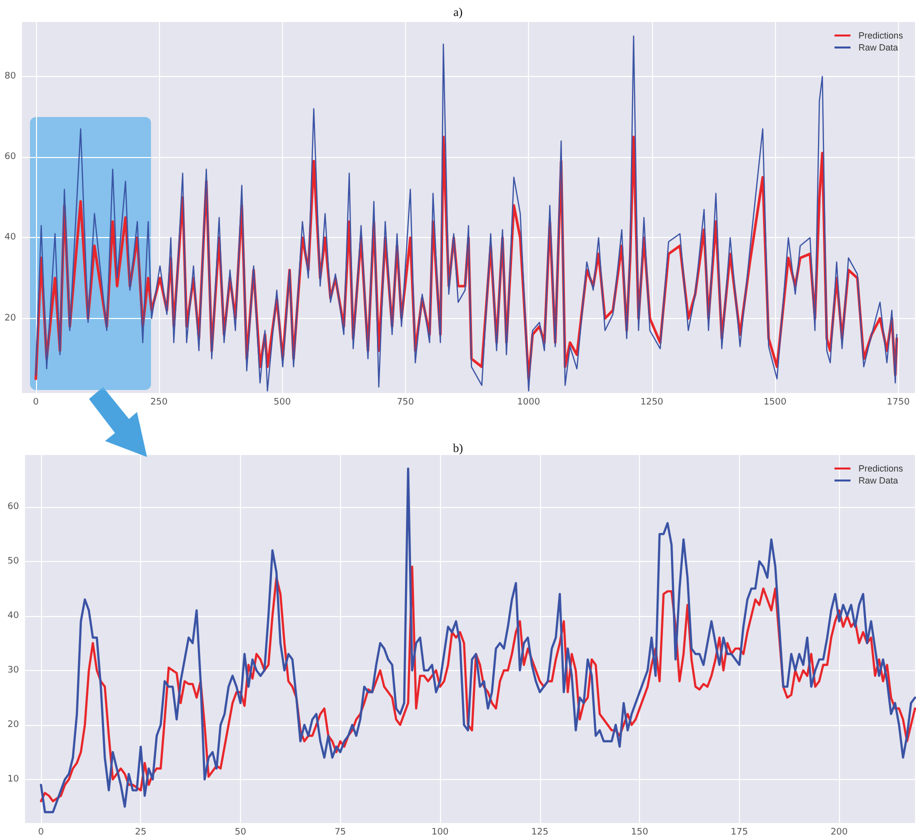 The image size is (916, 838). What do you see at coordinates (159, 403) in the screenshot?
I see `x-tick-label: 250` at bounding box center [159, 403].